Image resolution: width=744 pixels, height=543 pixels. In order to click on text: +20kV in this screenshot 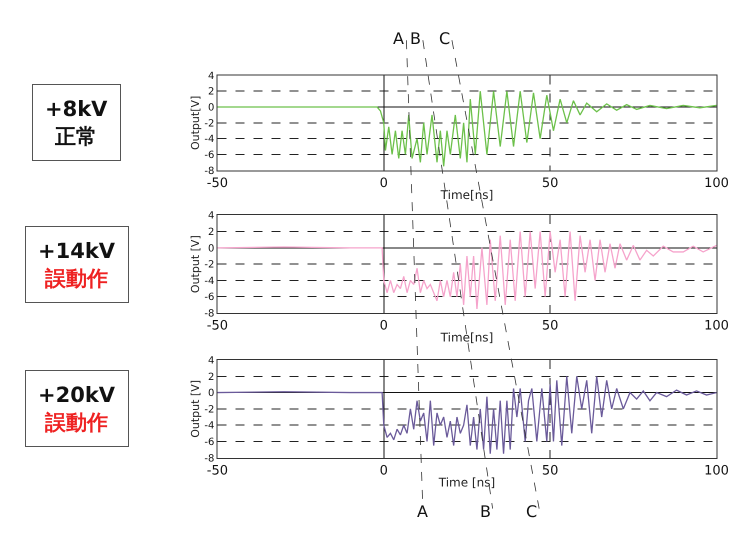, I will do `click(77, 395)`.